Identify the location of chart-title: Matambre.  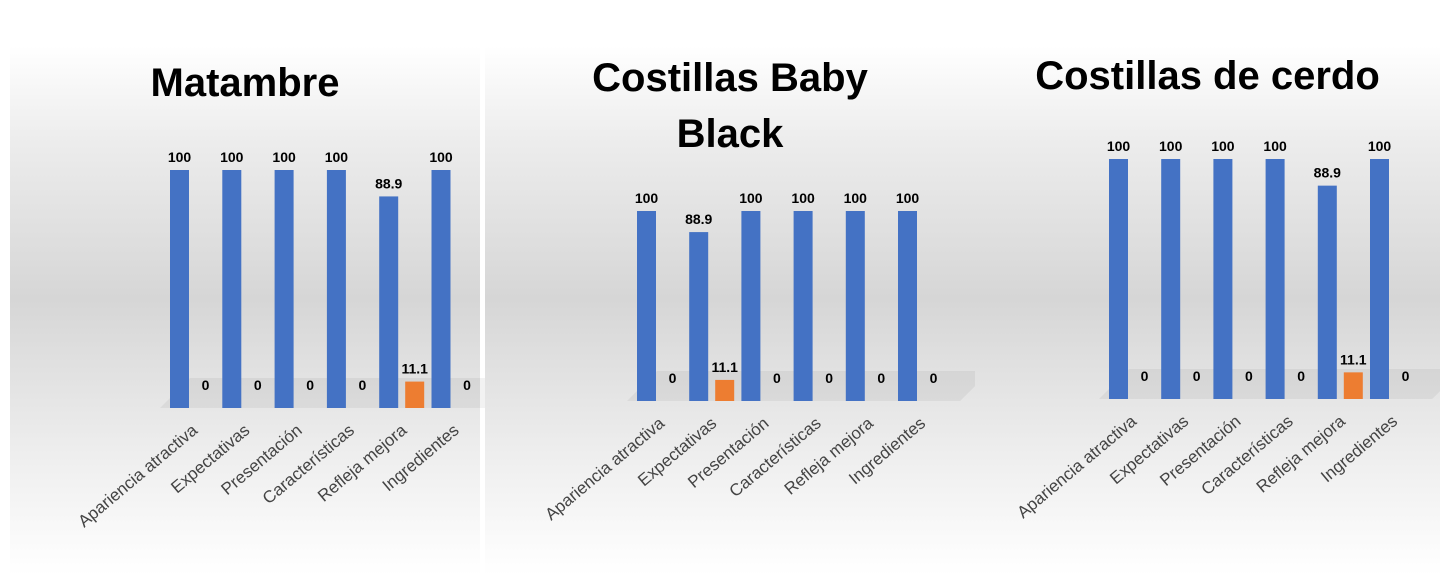
(245, 83).